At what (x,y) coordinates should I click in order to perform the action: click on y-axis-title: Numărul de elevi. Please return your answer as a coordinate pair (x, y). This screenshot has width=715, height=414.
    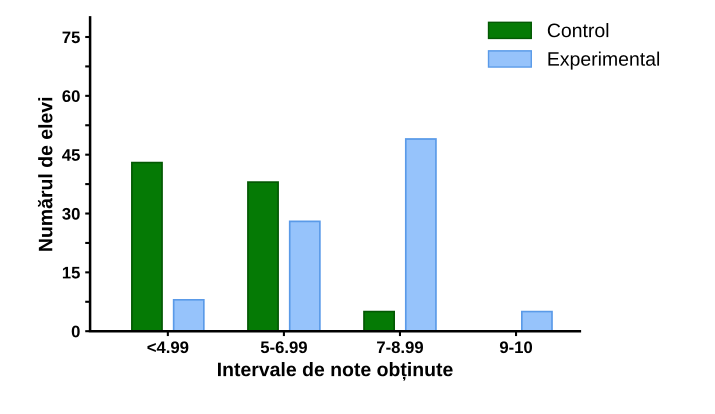
    Looking at the image, I should click on (45, 174).